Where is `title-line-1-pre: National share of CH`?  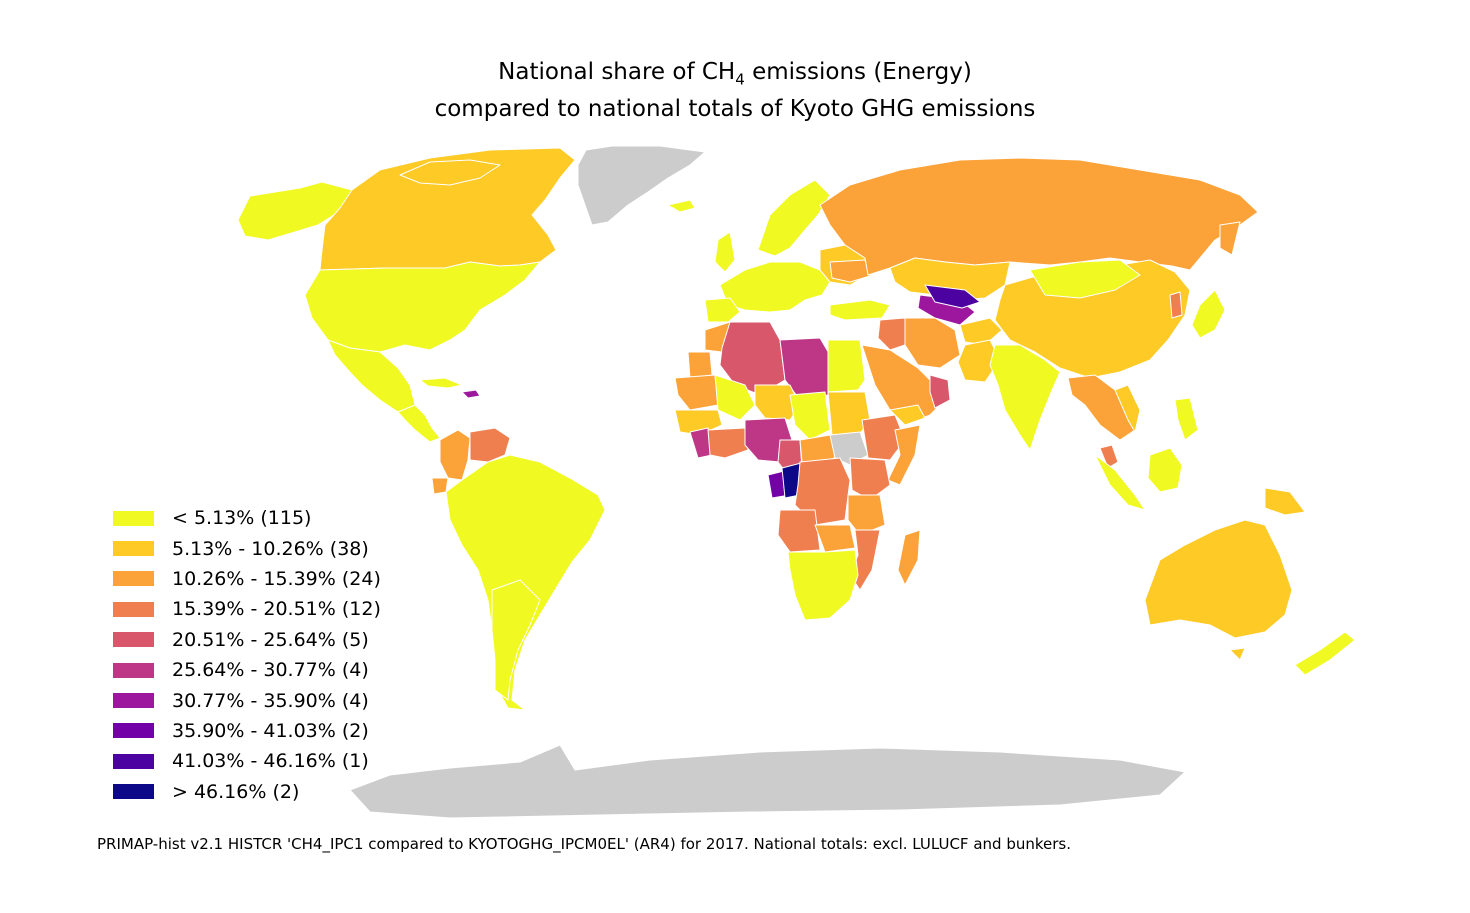
title-line-1-pre: National share of CH is located at coordinates (617, 72).